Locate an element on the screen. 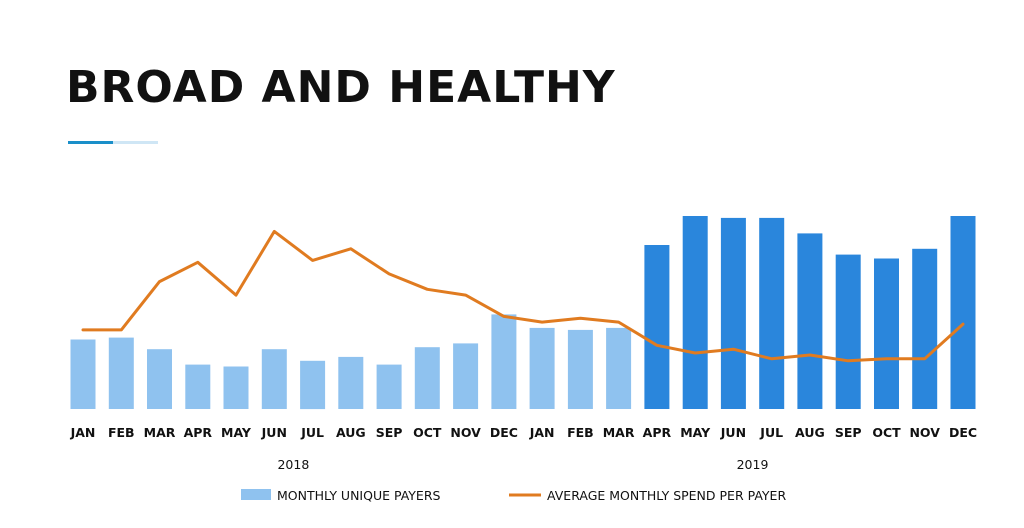 Image resolution: width=1024 pixels, height=528 pixels. year-label: 2018 is located at coordinates (293, 464).